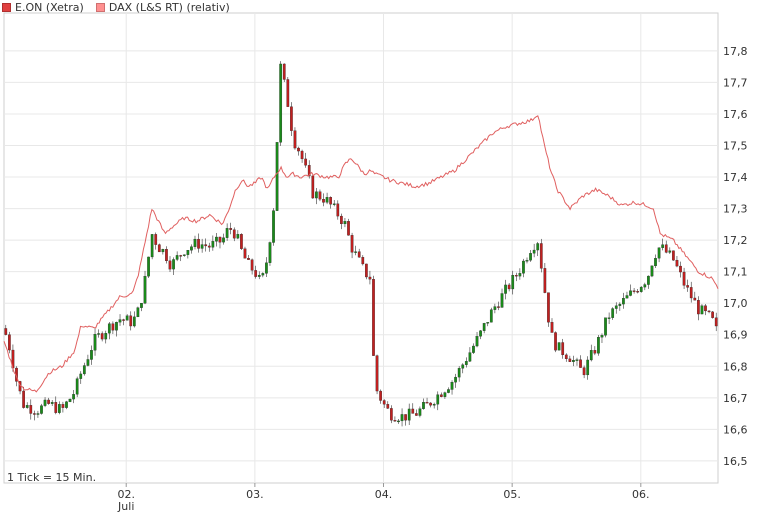 This screenshot has width=760, height=517. I want to click on legend-item-eon: E.ON (Xetra), so click(43, 7).